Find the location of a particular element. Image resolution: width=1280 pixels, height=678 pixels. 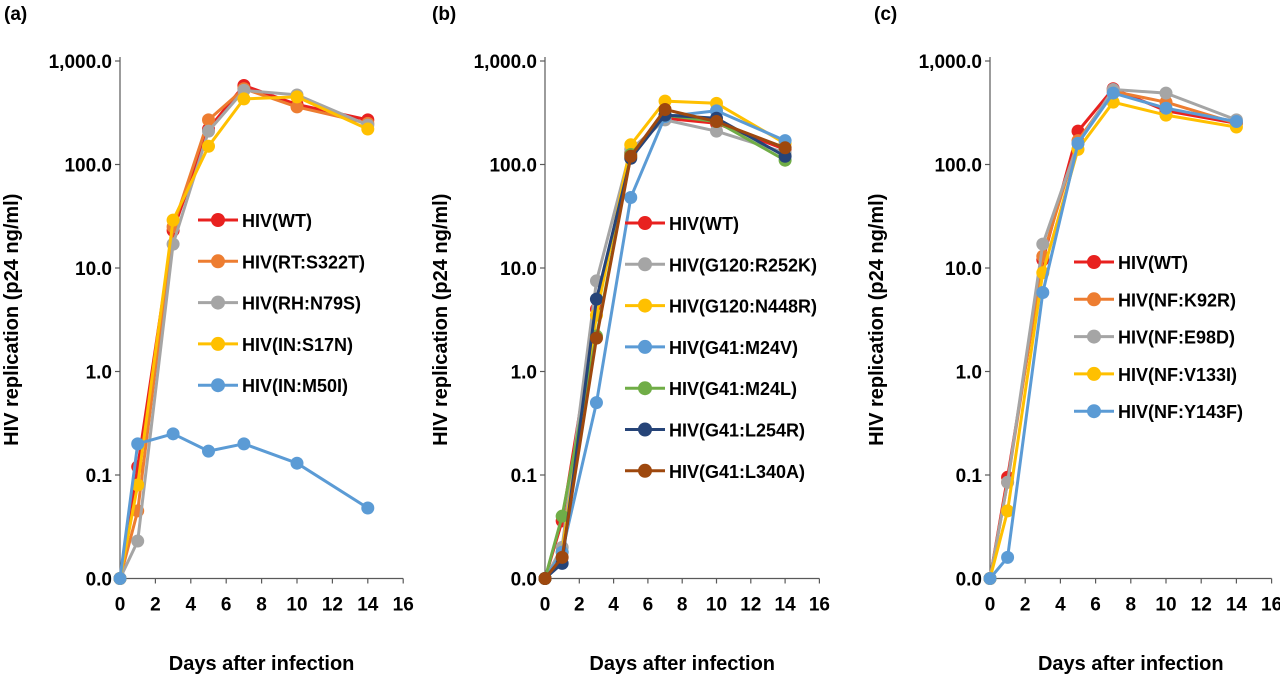

panel-label: (b) is located at coordinates (444, 14).